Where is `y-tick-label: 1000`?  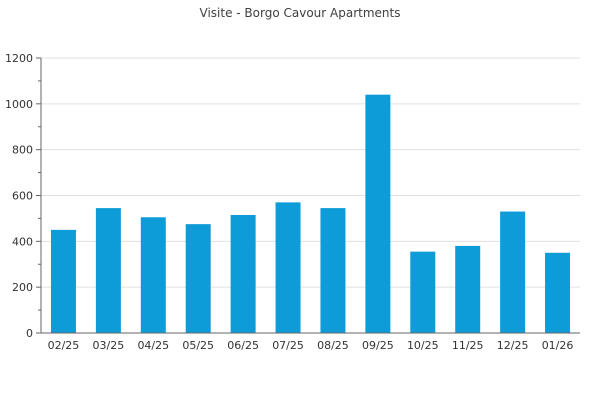 y-tick-label: 1000 is located at coordinates (19, 104).